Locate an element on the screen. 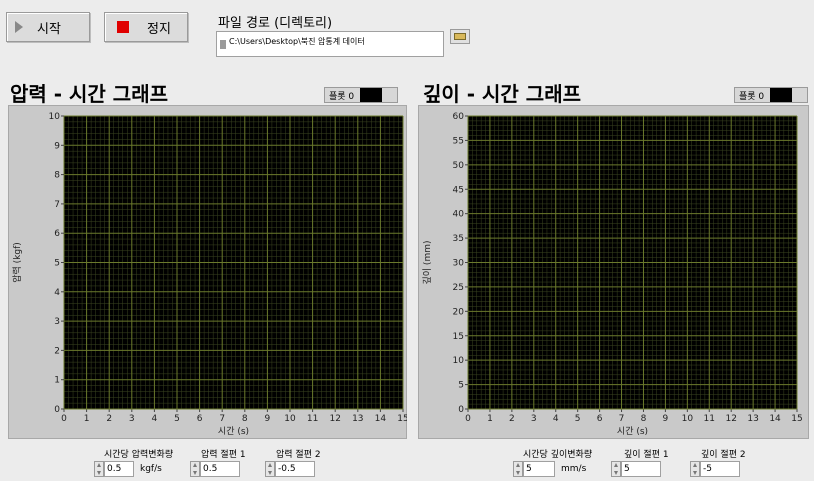 This screenshot has width=814, height=481. depth-rate-label: 시간당 깊이변화량 is located at coordinates (558, 455).